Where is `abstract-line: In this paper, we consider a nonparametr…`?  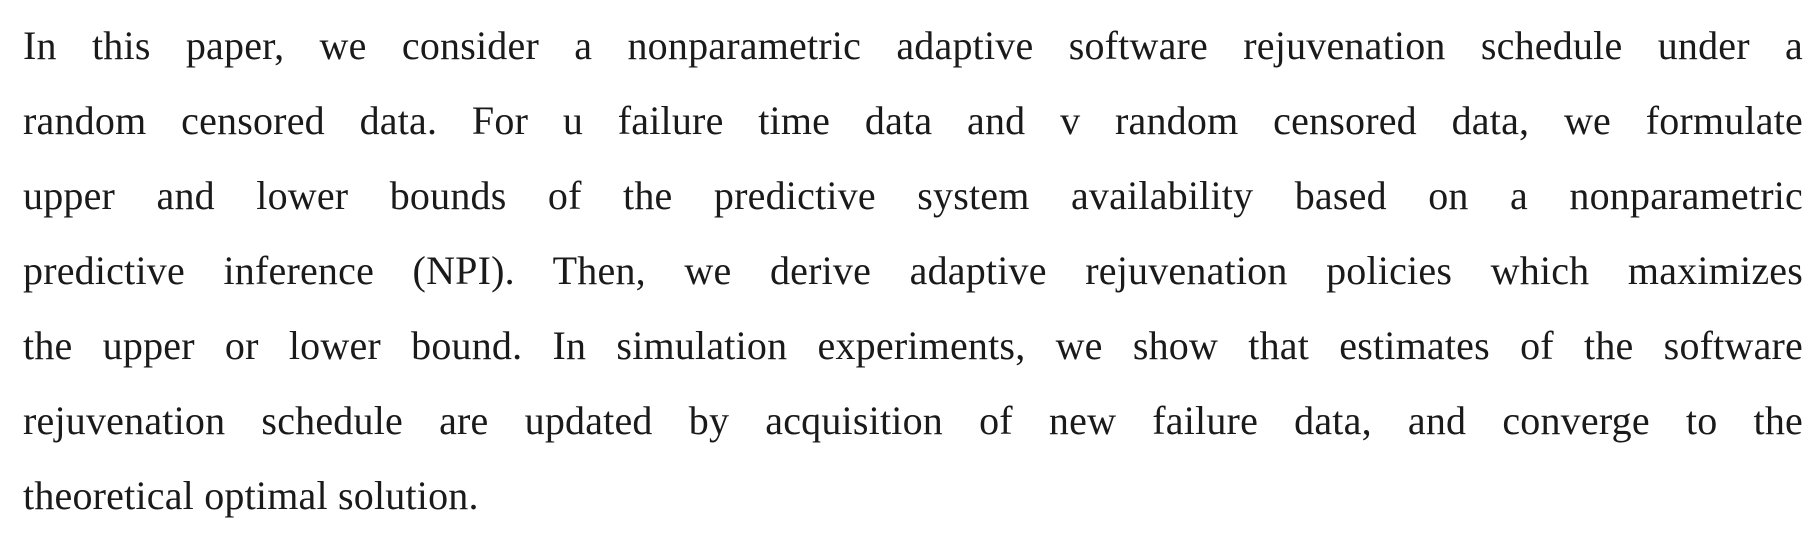
abstract-line: In this paper, we consider a nonparametr… is located at coordinates (913, 45).